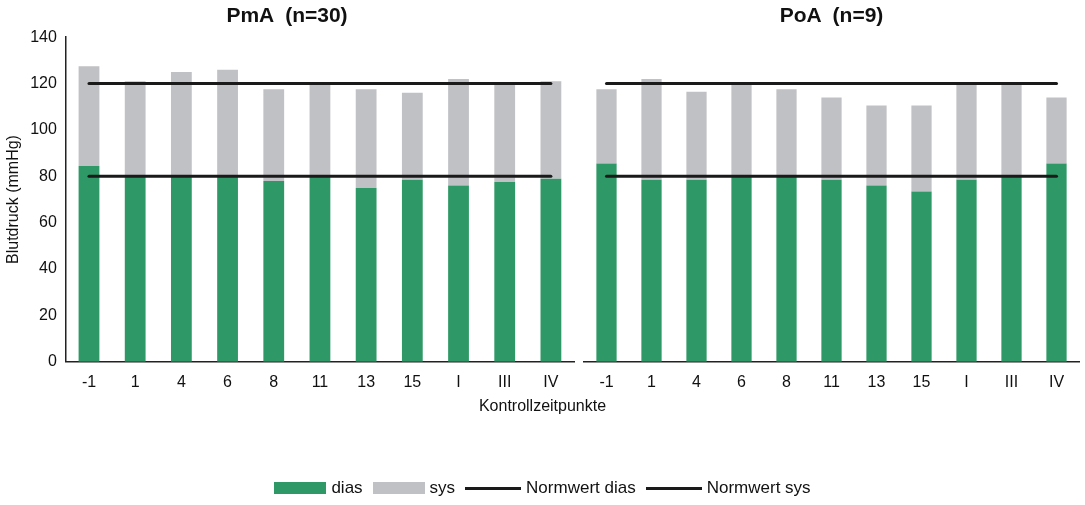 The width and height of the screenshot is (1085, 505). I want to click on legend-label: dias, so click(347, 488).